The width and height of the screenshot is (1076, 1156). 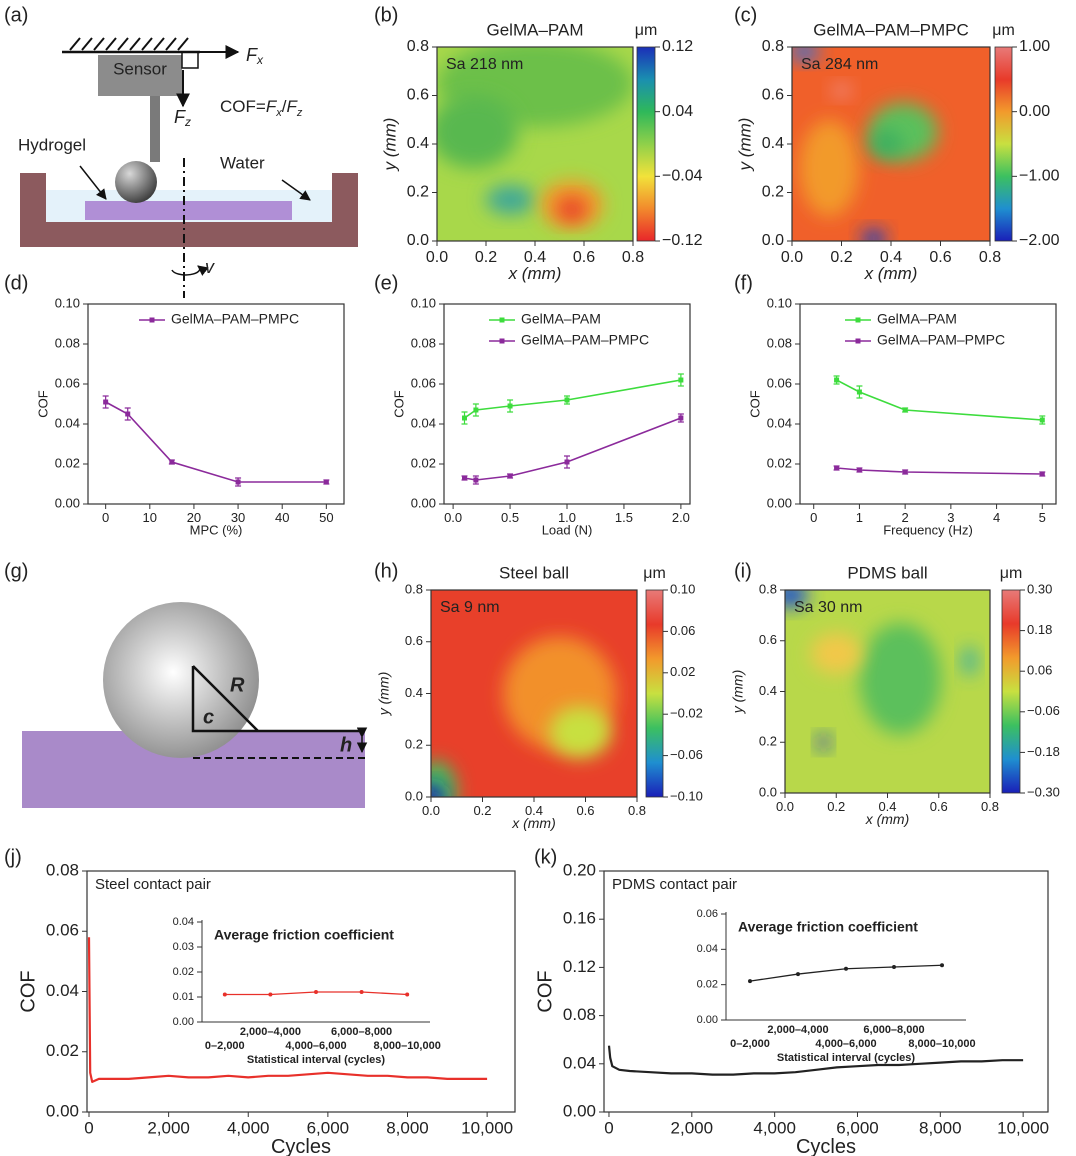 I want to click on x-axis-label: Frequency (Hz), so click(x=928, y=530).